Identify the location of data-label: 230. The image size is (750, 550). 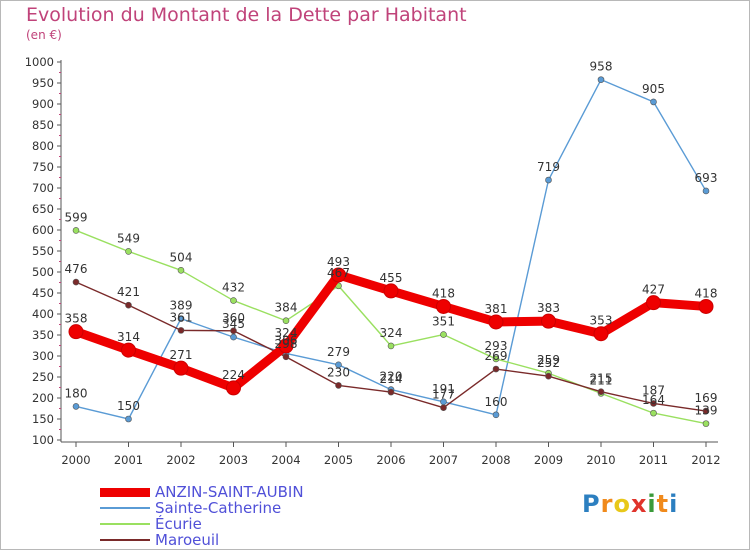
(338, 372).